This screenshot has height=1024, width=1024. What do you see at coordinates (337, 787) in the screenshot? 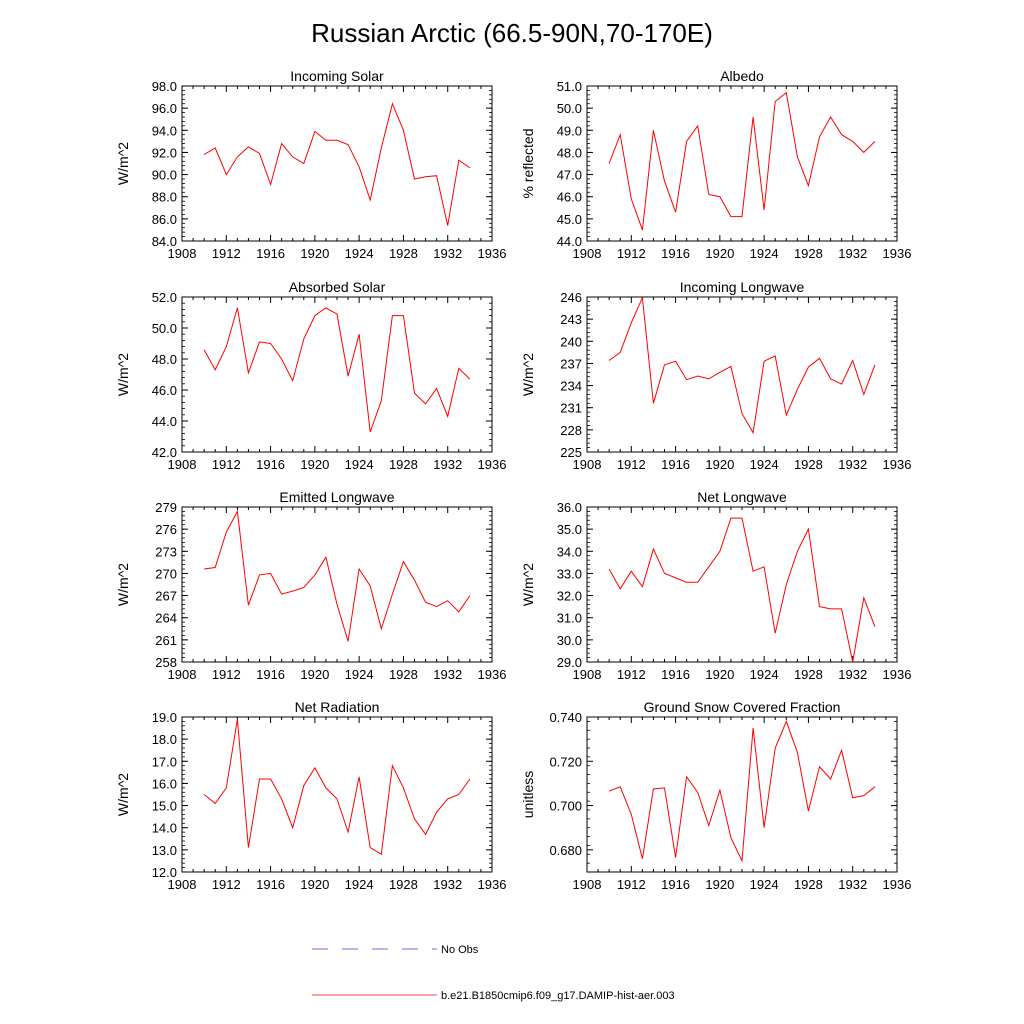
I see `series-line-net-radiation` at bounding box center [337, 787].